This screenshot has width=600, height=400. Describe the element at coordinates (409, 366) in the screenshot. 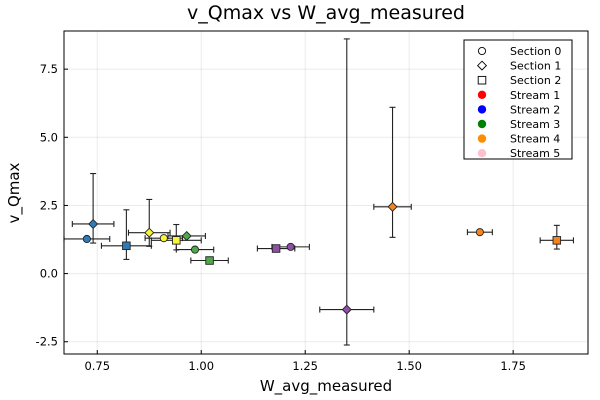

I see `x-tick-label: 1.50` at that location.